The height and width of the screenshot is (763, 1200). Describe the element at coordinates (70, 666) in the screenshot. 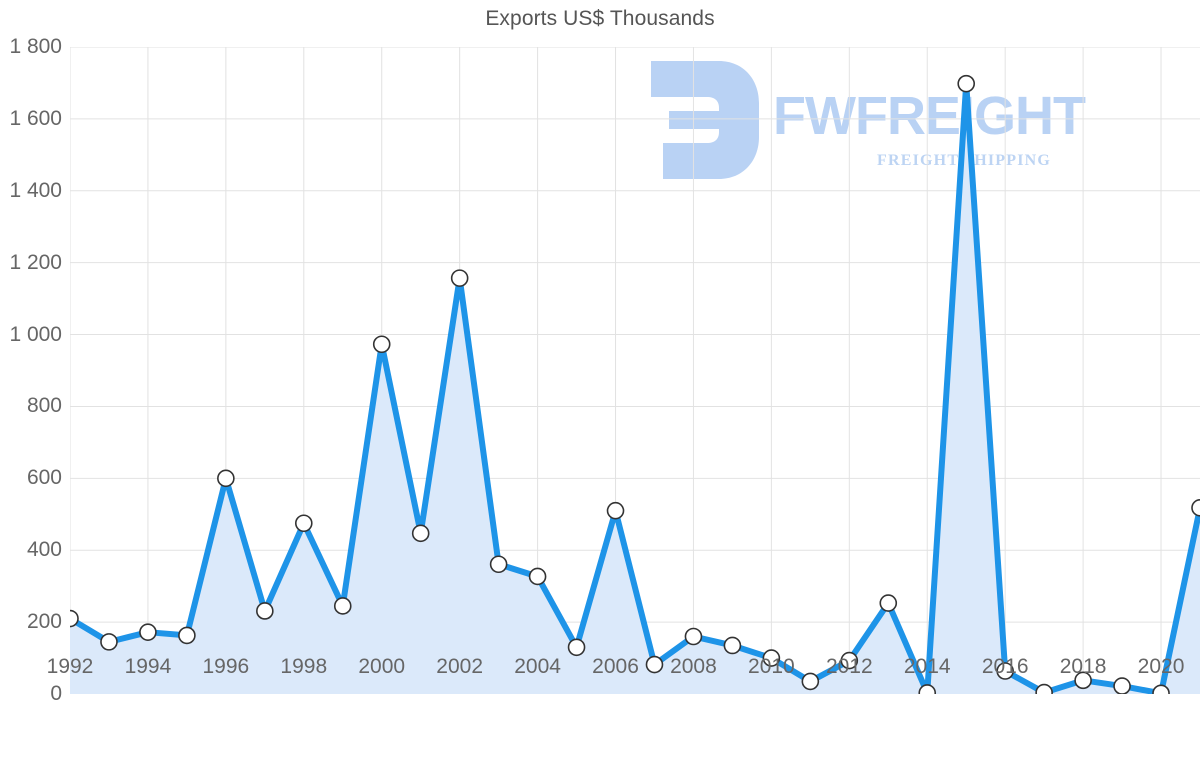

I see `x-axis-tick-label: 1992` at that location.